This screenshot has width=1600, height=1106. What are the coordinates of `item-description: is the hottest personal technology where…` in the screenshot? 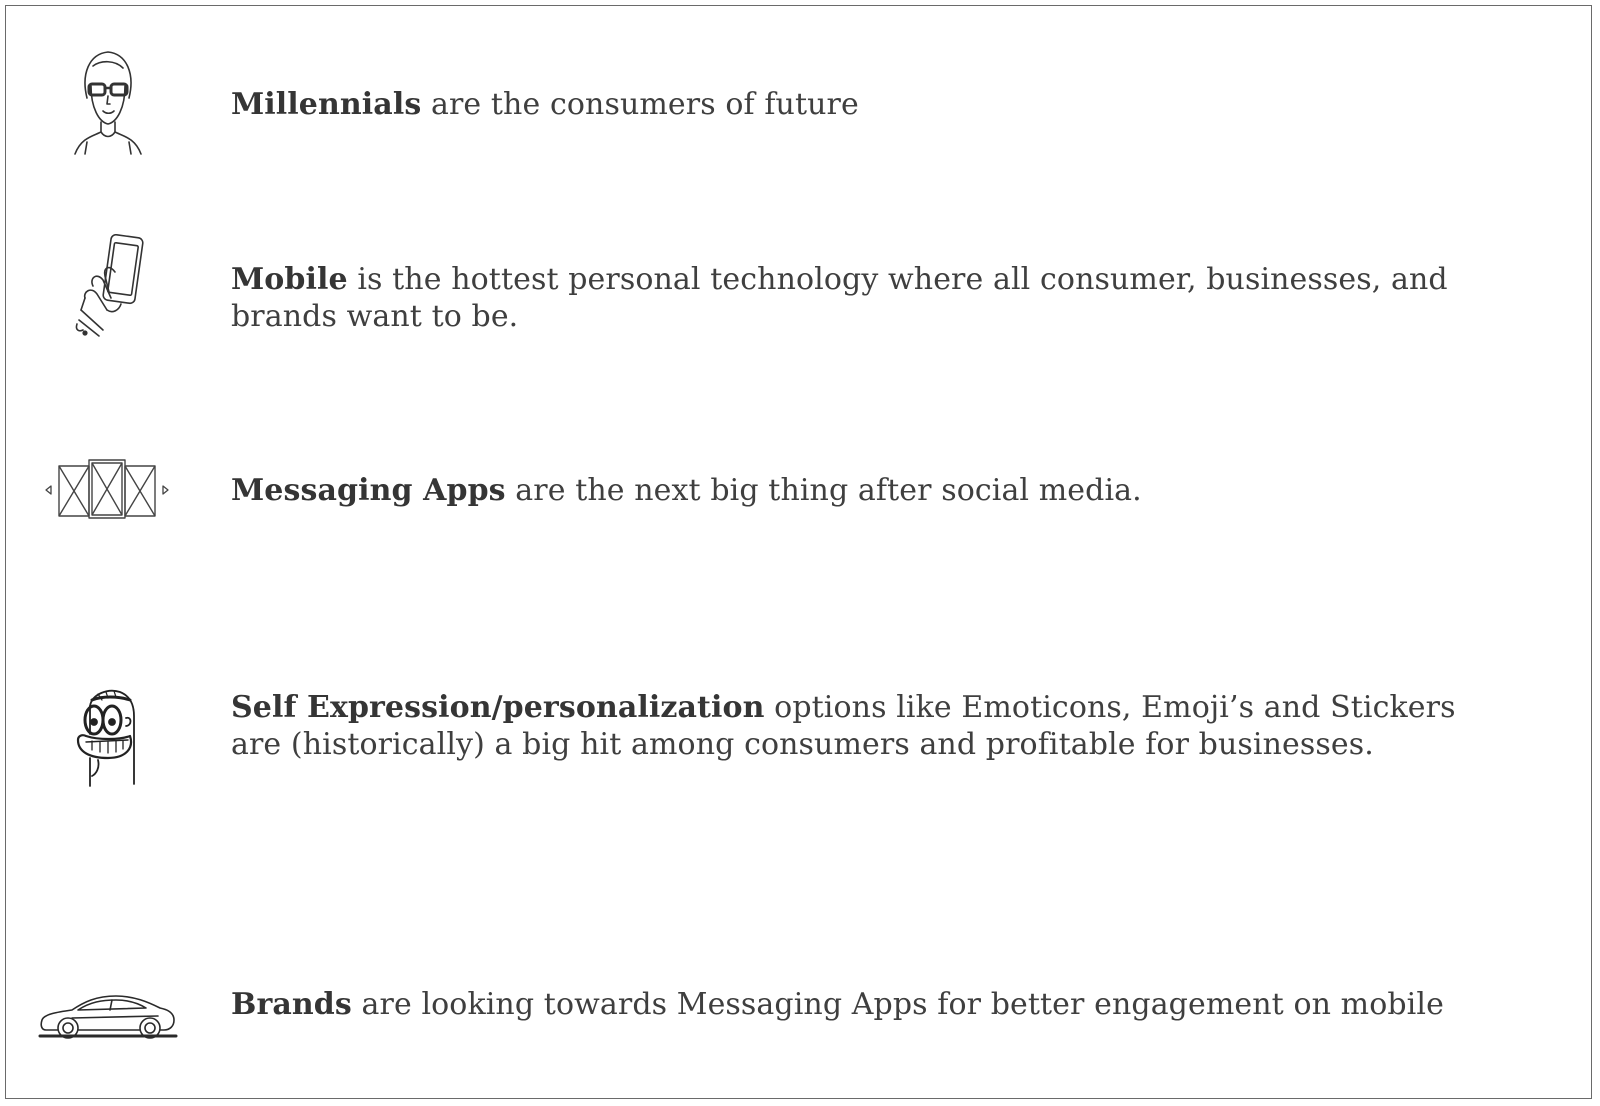 It's located at (839, 298).